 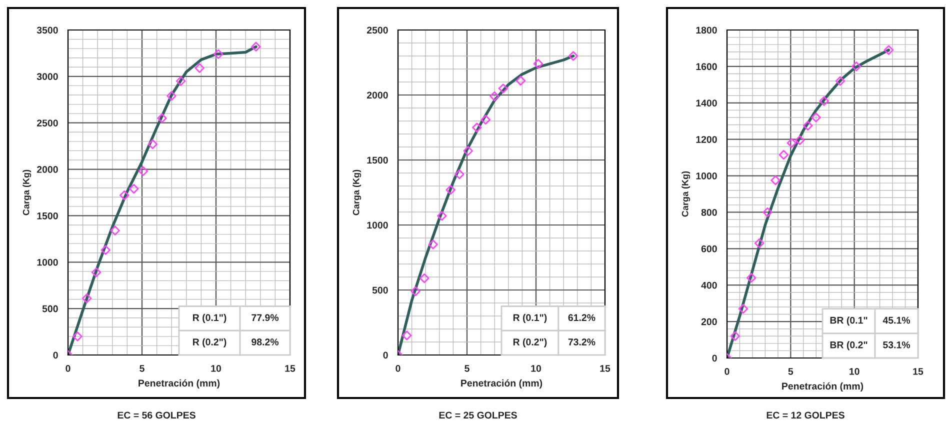 I want to click on annotation: BR (0.1", so click(x=849, y=321).